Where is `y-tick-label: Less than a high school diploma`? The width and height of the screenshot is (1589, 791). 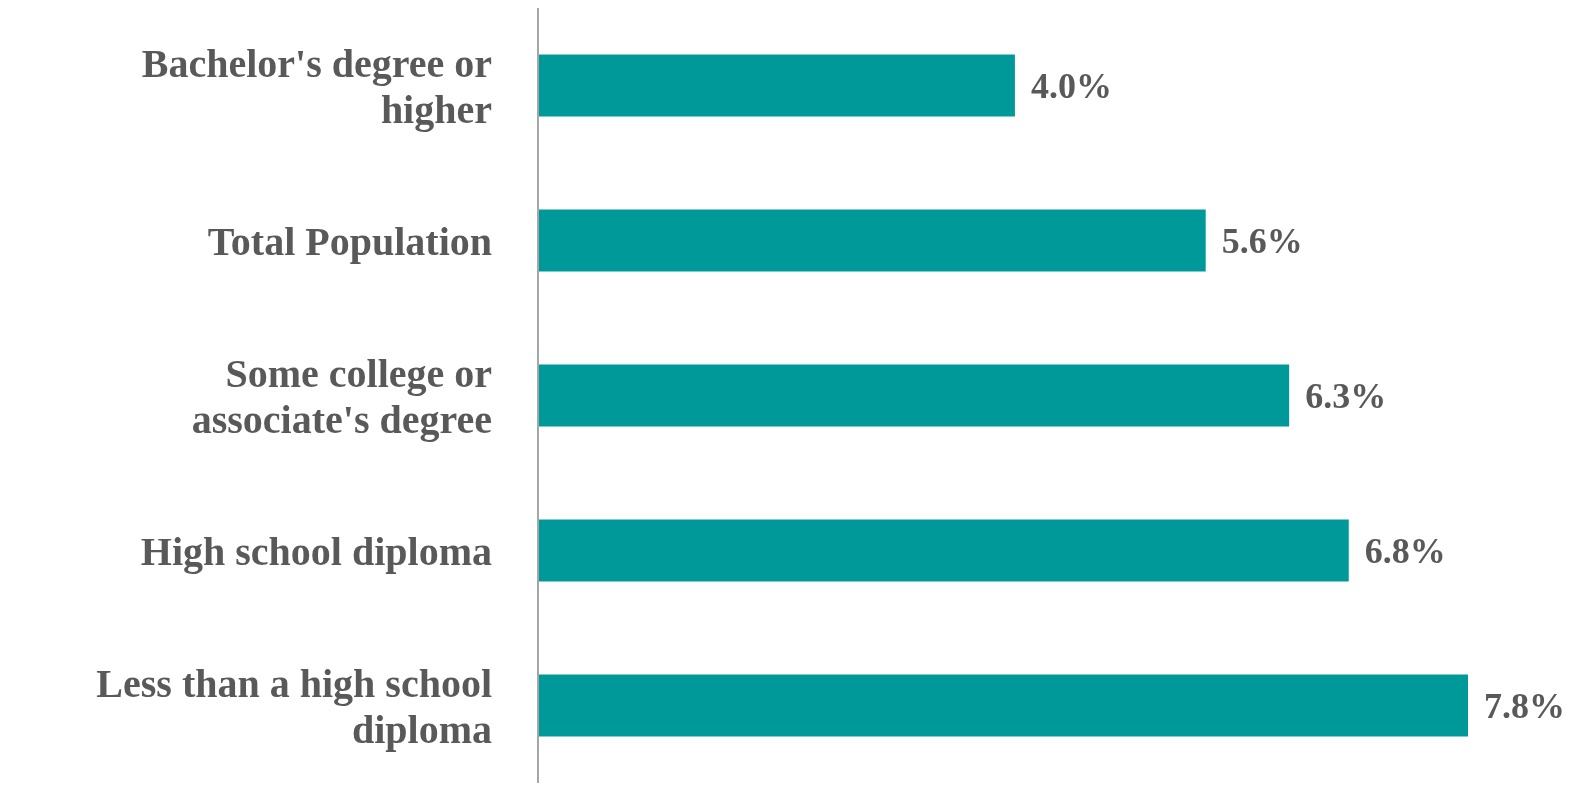 y-tick-label: Less than a high school diploma is located at coordinates (294, 705).